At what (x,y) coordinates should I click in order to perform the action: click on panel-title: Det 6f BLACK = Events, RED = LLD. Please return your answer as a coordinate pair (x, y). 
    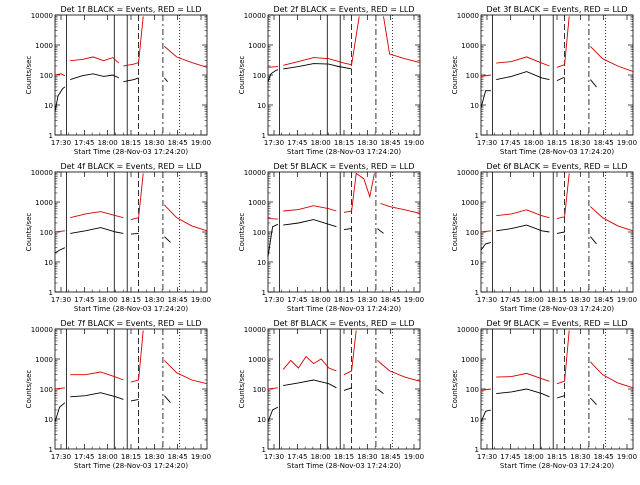
    Looking at the image, I should click on (556, 166).